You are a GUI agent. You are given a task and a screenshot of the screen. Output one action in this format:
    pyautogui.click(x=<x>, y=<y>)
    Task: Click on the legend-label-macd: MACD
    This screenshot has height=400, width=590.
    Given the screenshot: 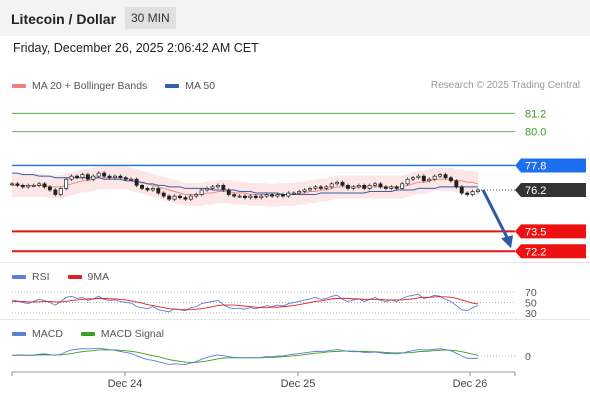 What is the action you would take?
    pyautogui.click(x=47, y=334)
    